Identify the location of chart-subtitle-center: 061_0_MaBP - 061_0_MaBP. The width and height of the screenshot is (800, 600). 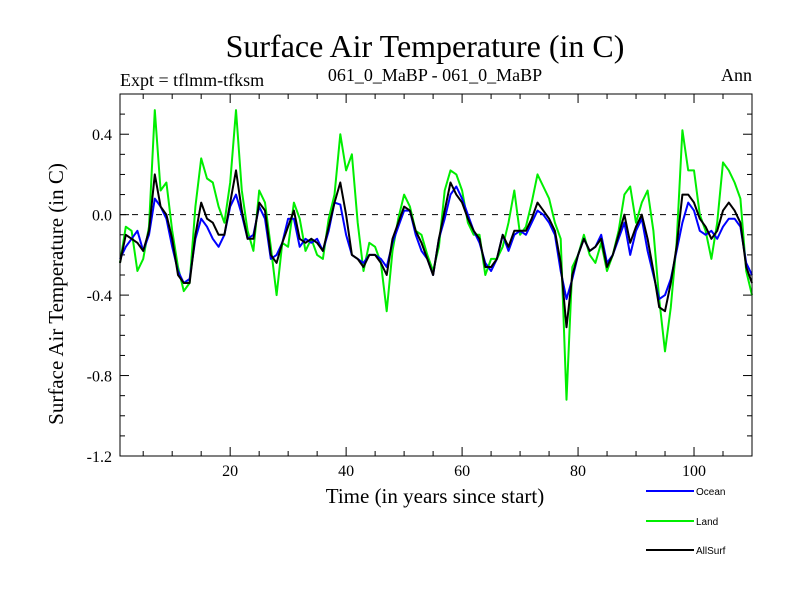
(435, 75).